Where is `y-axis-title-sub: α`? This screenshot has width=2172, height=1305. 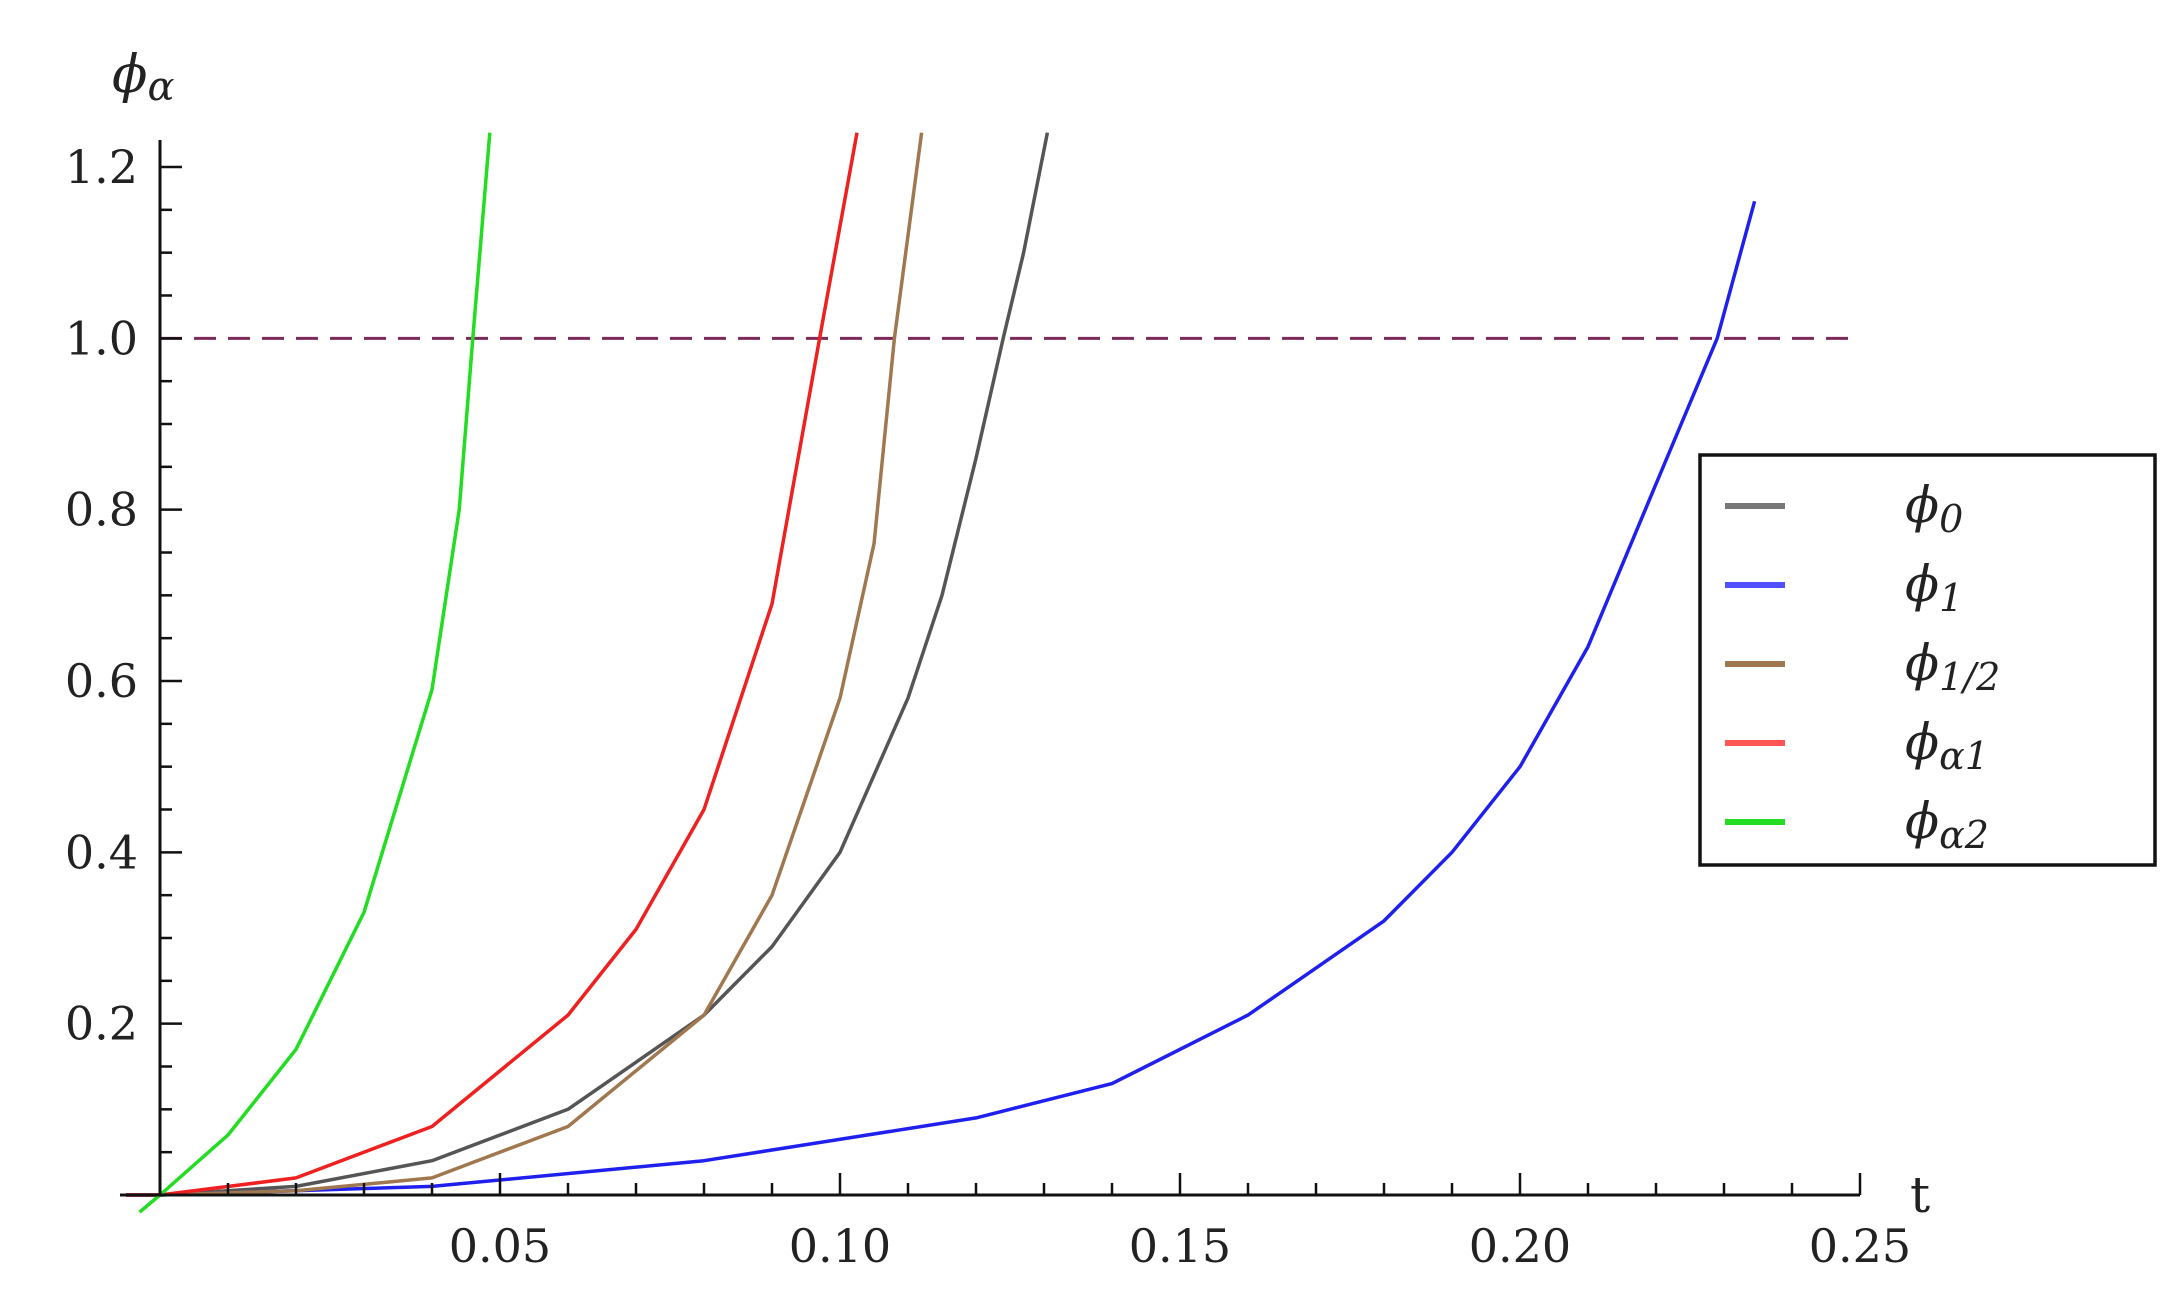
y-axis-title-sub: α is located at coordinates (160, 87).